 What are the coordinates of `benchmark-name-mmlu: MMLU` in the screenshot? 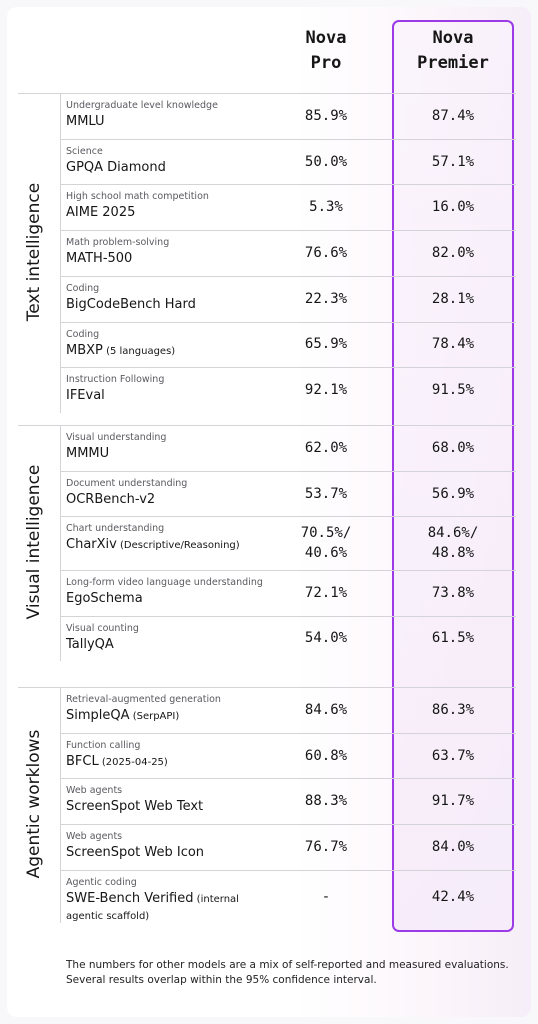 It's located at (85, 121).